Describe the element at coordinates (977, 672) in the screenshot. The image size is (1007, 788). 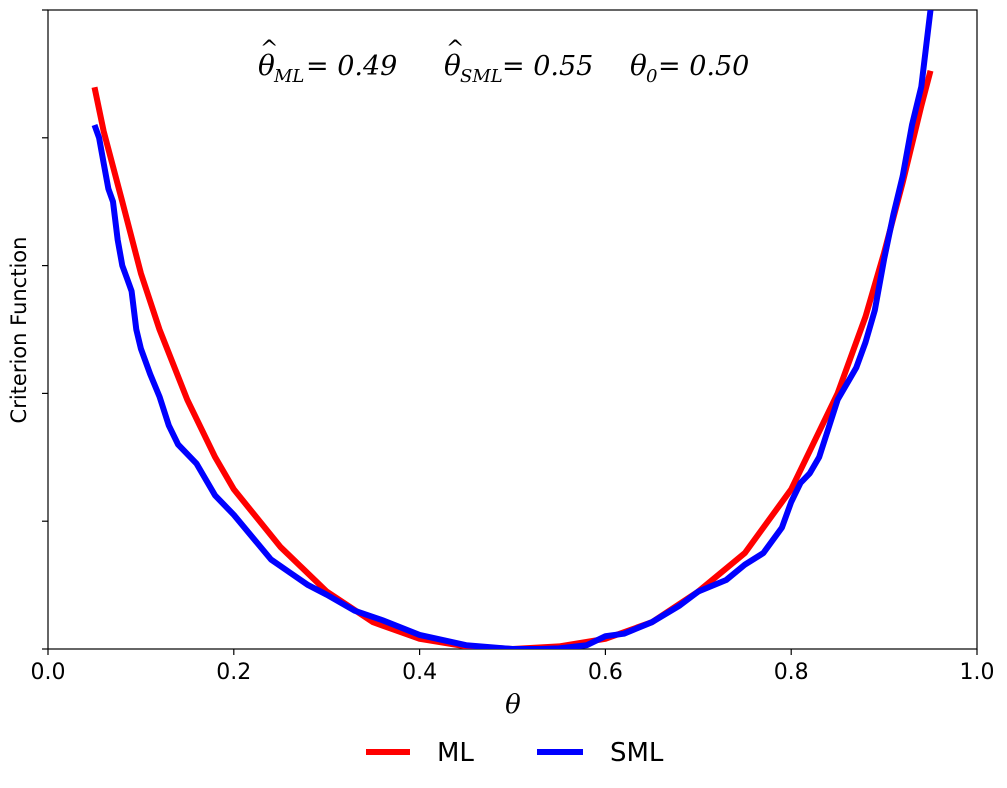
I see `x-tick-label: 1.0` at that location.